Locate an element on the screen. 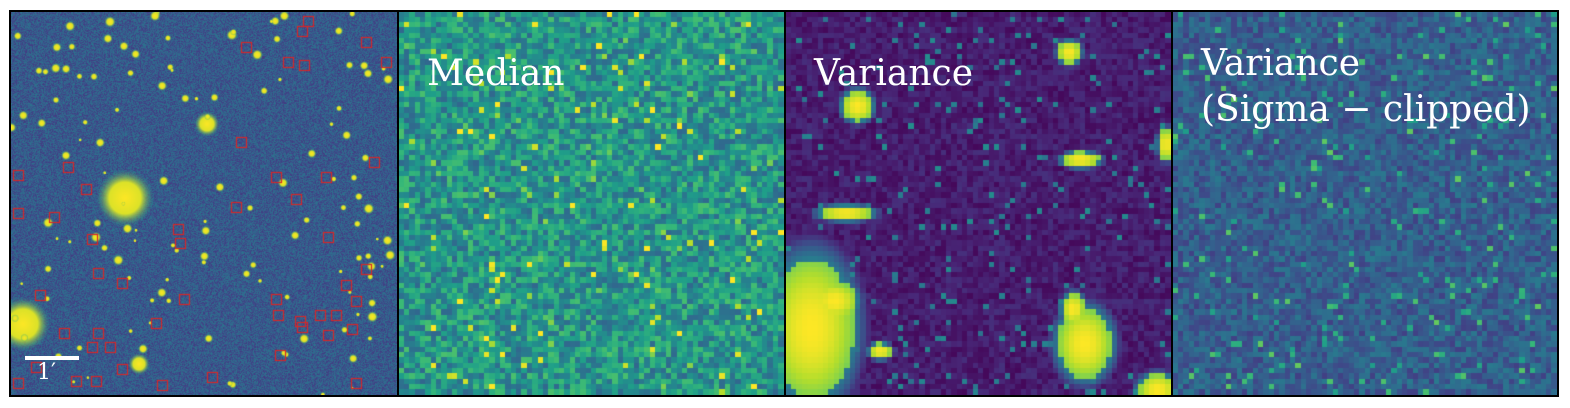  scale-bar-label: 1′ is located at coordinates (46, 372).